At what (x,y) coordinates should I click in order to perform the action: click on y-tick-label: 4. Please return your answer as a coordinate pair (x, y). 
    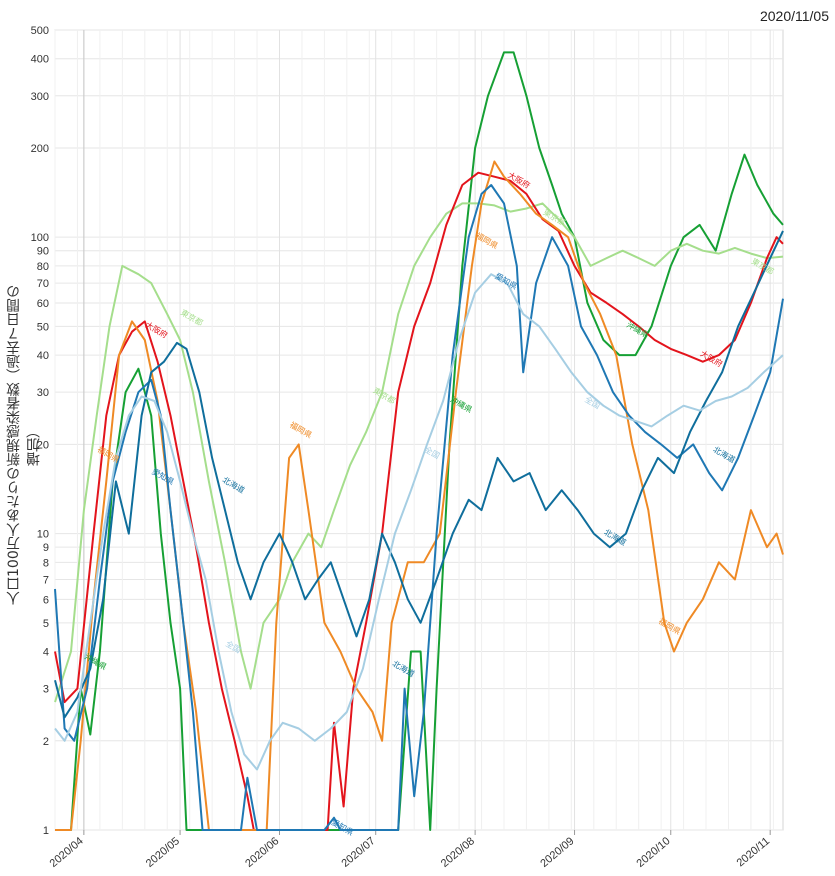
    Looking at the image, I should click on (46, 653).